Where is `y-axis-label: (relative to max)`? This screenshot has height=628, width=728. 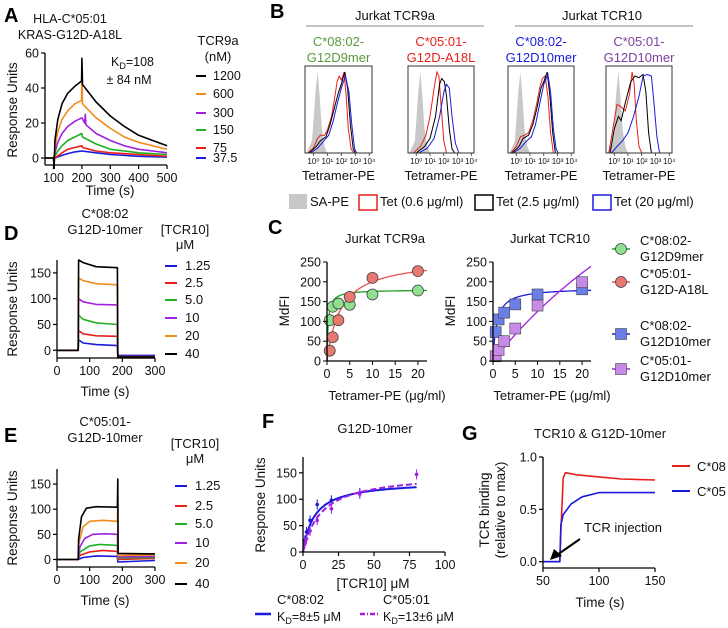
y-axis-label: (relative to max) is located at coordinates (500, 510).